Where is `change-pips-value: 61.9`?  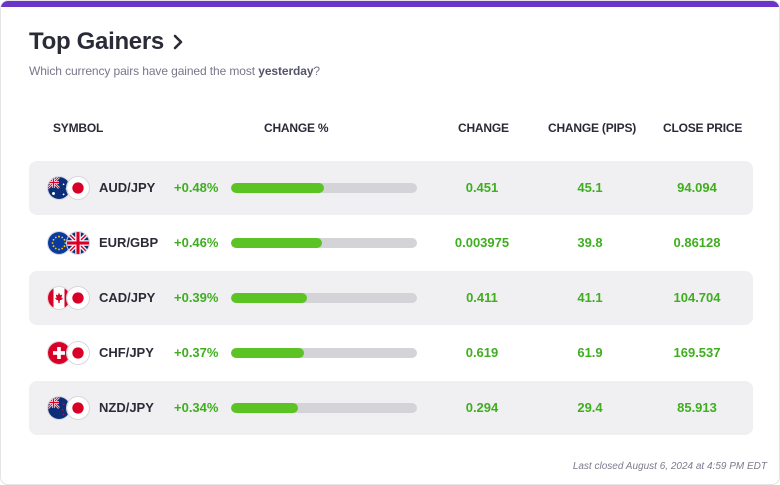 change-pips-value: 61.9 is located at coordinates (590, 352).